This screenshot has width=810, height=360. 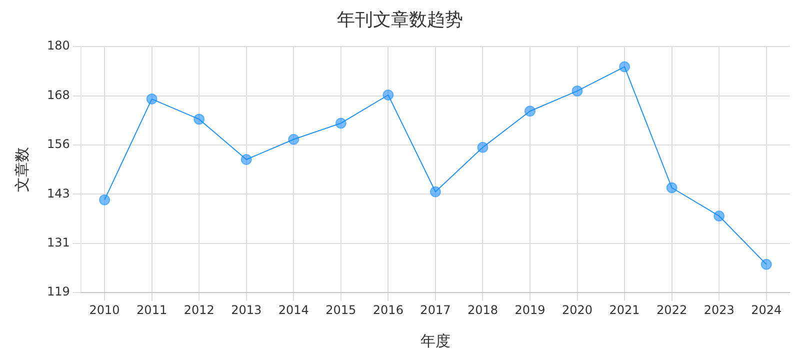 I want to click on x-axis-title: 年度, so click(x=435, y=341).